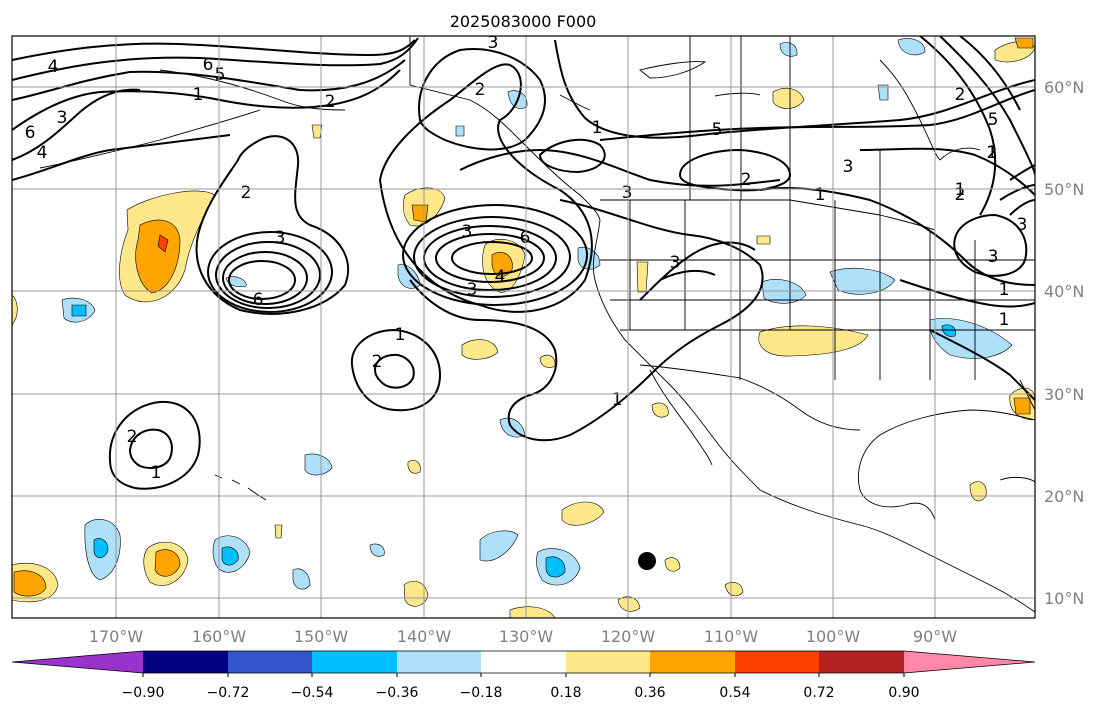  Describe the element at coordinates (731, 636) in the screenshot. I see `lon-label: 110°W` at that location.